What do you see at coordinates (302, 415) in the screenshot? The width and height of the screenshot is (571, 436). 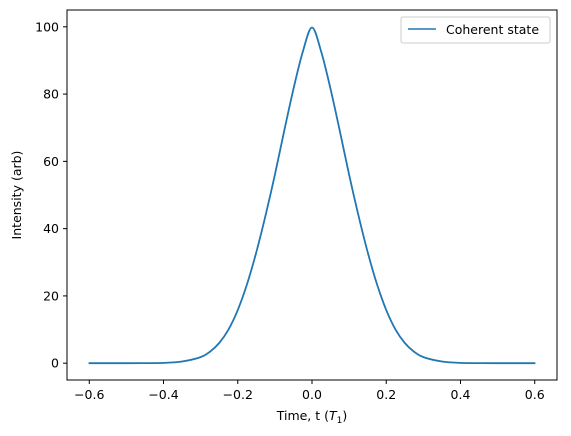 I see `x-axis-label-text: Time, t (` at bounding box center [302, 415].